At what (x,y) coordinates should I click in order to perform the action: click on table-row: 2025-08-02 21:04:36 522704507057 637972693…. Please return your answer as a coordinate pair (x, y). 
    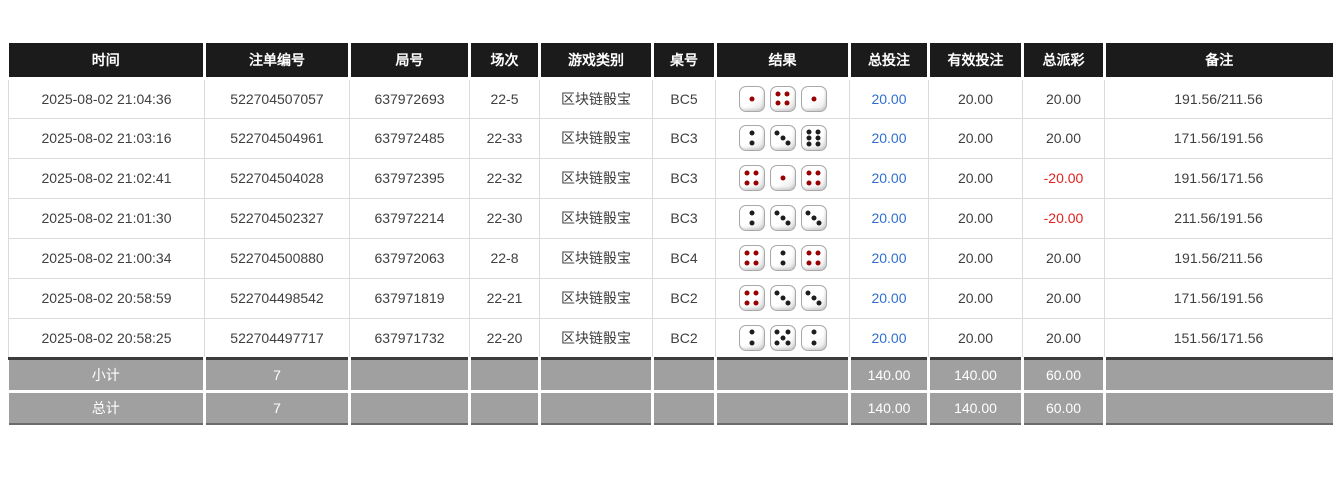
    Looking at the image, I should click on (670, 98).